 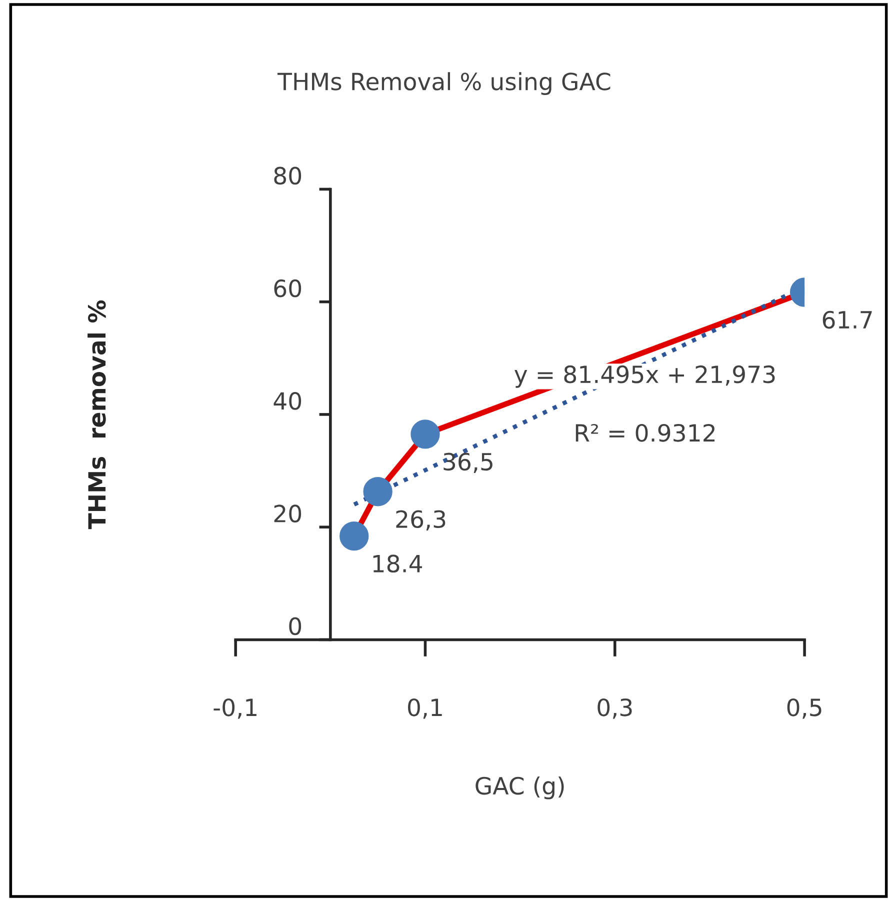 What do you see at coordinates (468, 463) in the screenshot?
I see `data-label: 36,5` at bounding box center [468, 463].